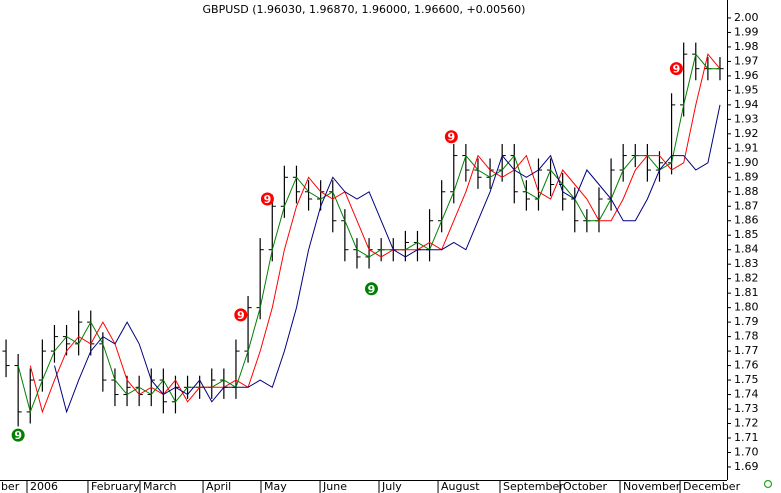 This screenshot has height=493, width=781. What do you see at coordinates (746, 205) in the screenshot?
I see `y-tick-label: 1.87` at bounding box center [746, 205].